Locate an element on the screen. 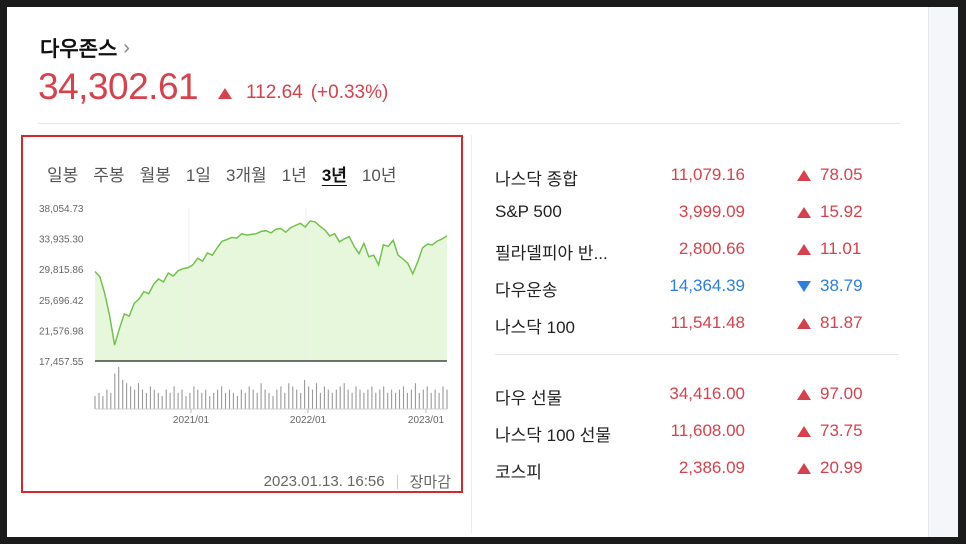 This screenshot has width=966, height=544. index-change: 15.92 is located at coordinates (830, 212).